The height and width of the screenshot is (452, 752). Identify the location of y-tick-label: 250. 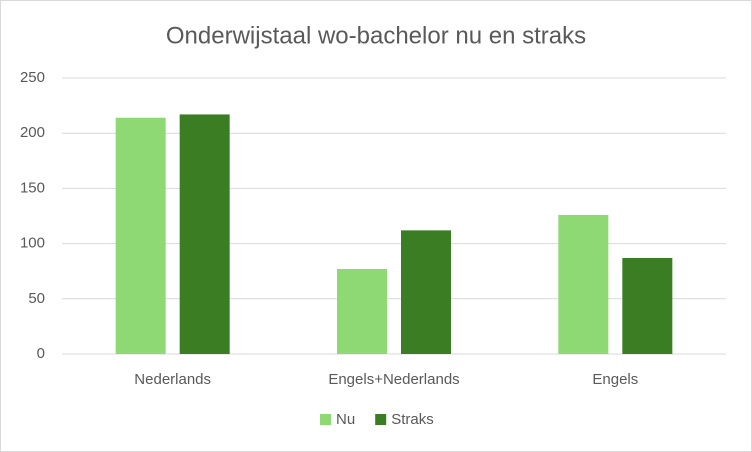
(32, 77).